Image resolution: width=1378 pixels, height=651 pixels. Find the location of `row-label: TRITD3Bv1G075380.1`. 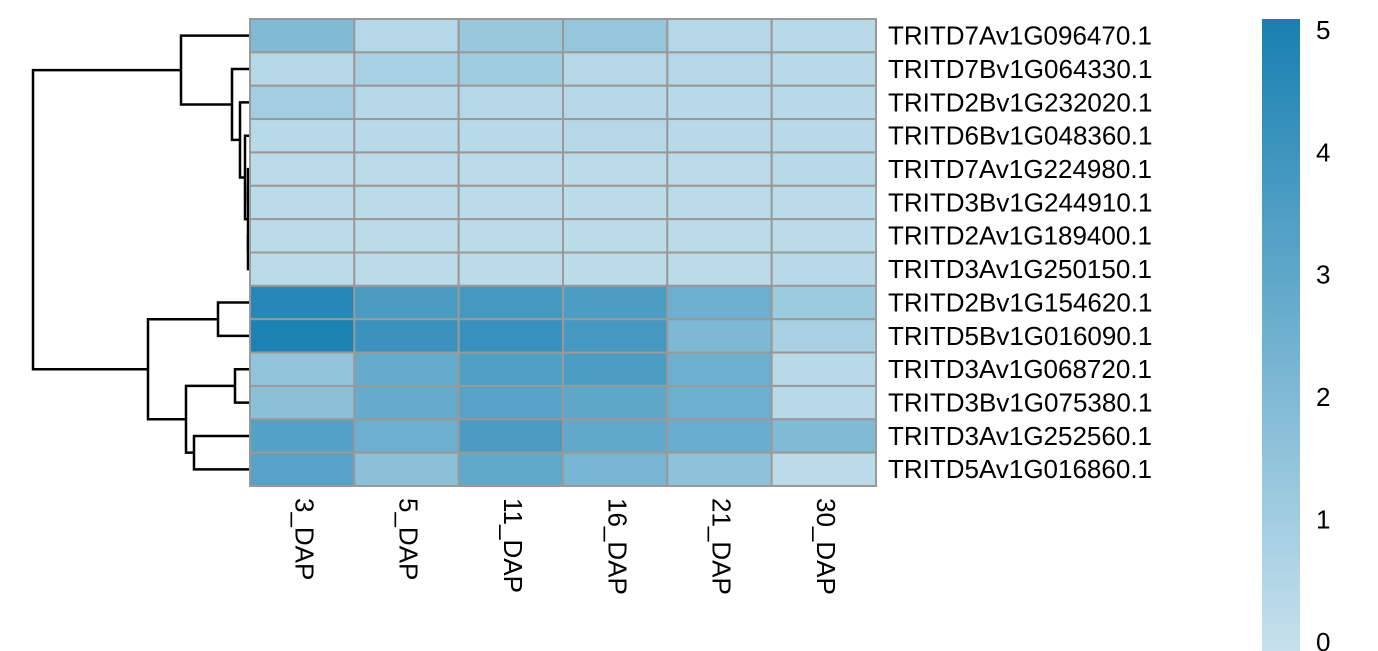

row-label: TRITD3Bv1G075380.1 is located at coordinates (1020, 402).